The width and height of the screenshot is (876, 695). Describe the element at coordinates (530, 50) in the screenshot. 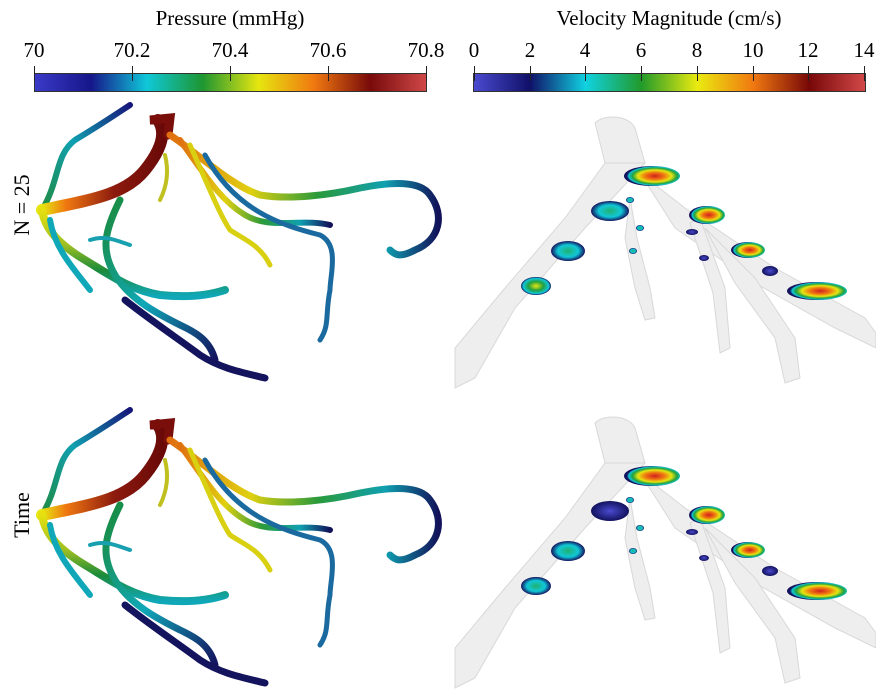

I see `velocity-tick-label: 2` at that location.